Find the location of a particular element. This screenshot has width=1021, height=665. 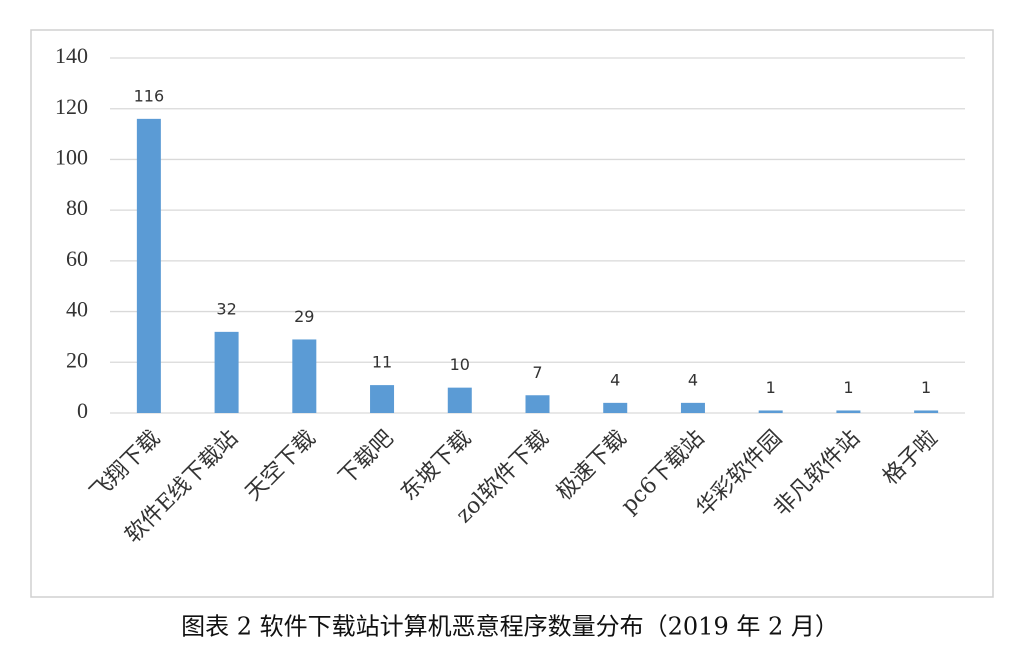

value-label: 32 is located at coordinates (226, 308).